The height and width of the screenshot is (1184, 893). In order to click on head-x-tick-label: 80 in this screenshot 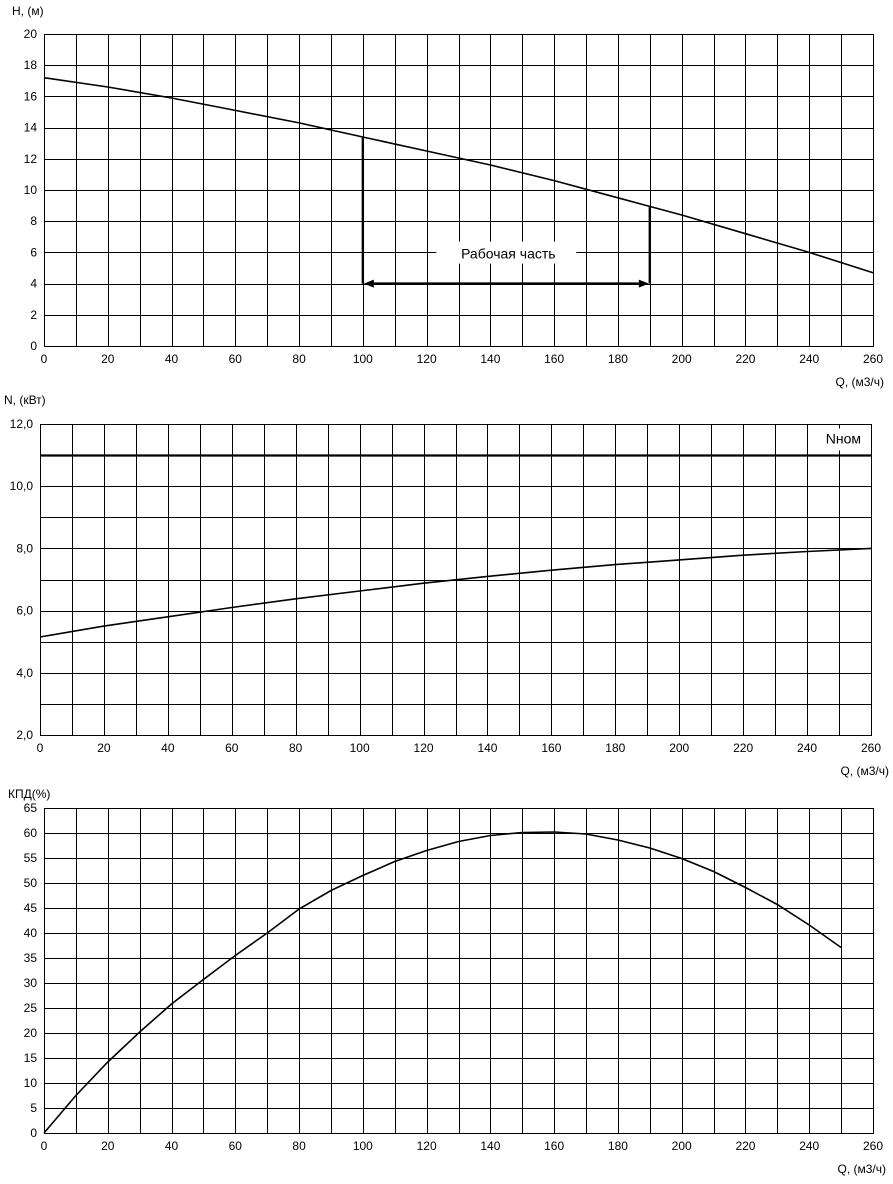, I will do `click(299, 359)`.